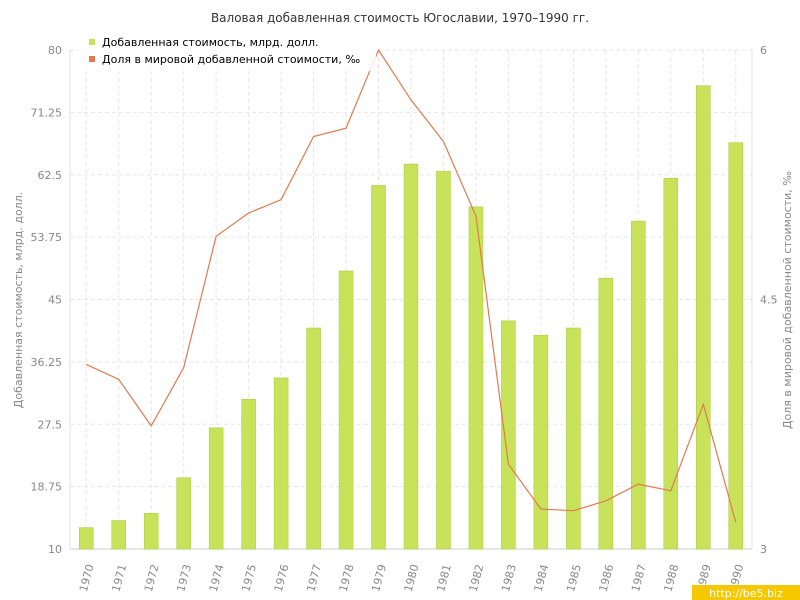 The width and height of the screenshot is (800, 600). Describe the element at coordinates (639, 578) in the screenshot. I see `x-tick-label: 1987` at that location.